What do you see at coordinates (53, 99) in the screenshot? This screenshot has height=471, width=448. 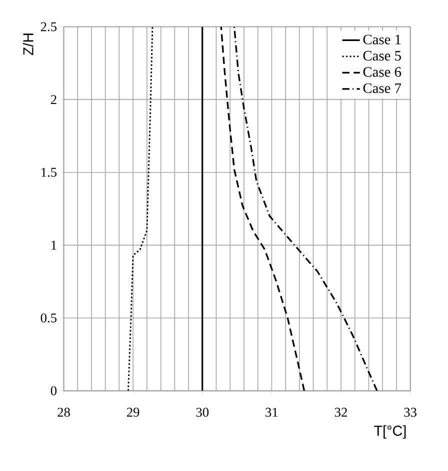 I see `y-tick-label: 2` at bounding box center [53, 99].